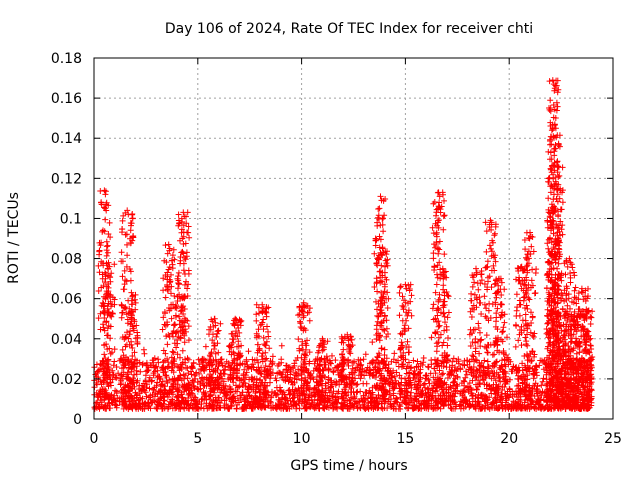 This screenshot has height=480, width=640. What do you see at coordinates (197, 439) in the screenshot?
I see `x-tick-label: 5` at bounding box center [197, 439].